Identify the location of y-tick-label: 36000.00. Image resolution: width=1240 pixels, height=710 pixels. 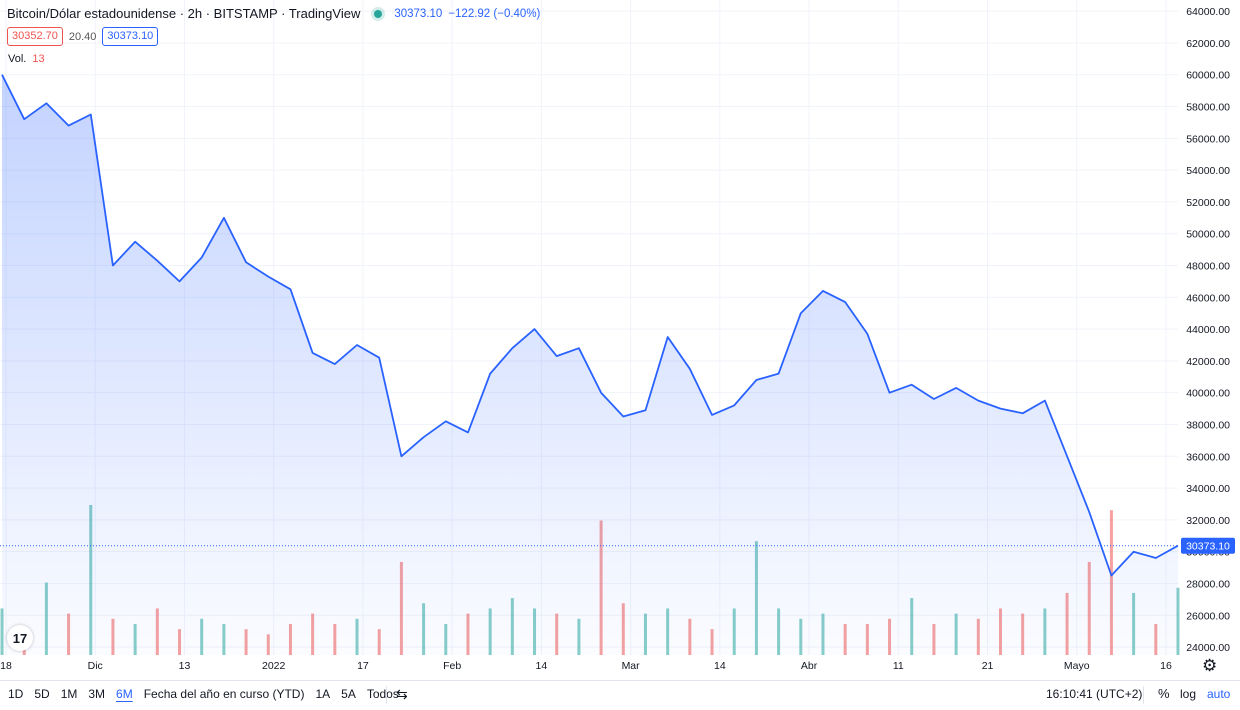
(1208, 457).